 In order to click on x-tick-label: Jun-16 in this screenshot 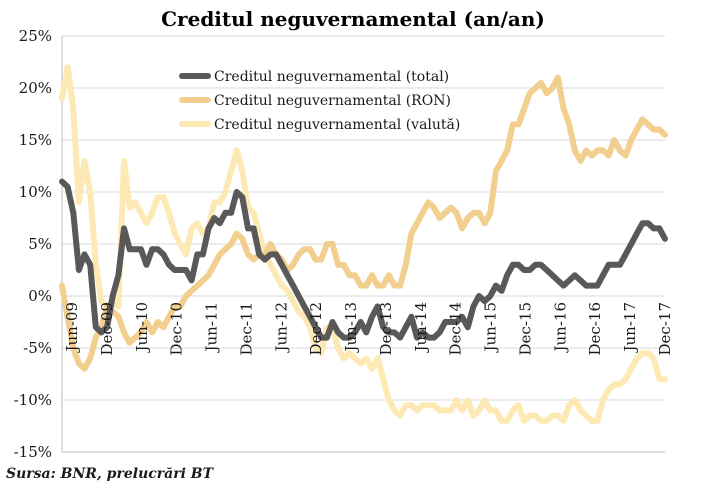, I will do `click(560, 328)`.